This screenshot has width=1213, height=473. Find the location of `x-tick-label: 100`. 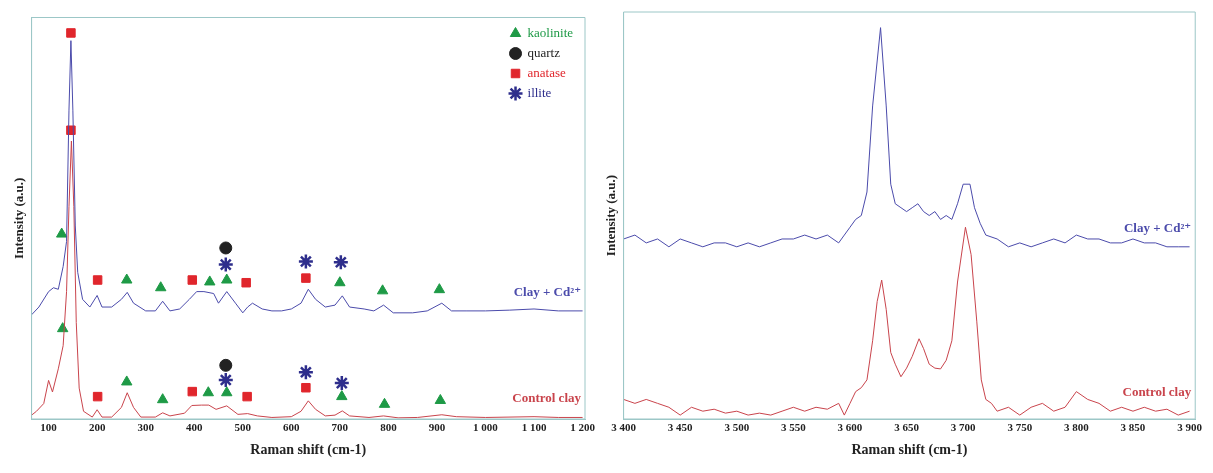

x-tick-label: 100 is located at coordinates (49, 427).